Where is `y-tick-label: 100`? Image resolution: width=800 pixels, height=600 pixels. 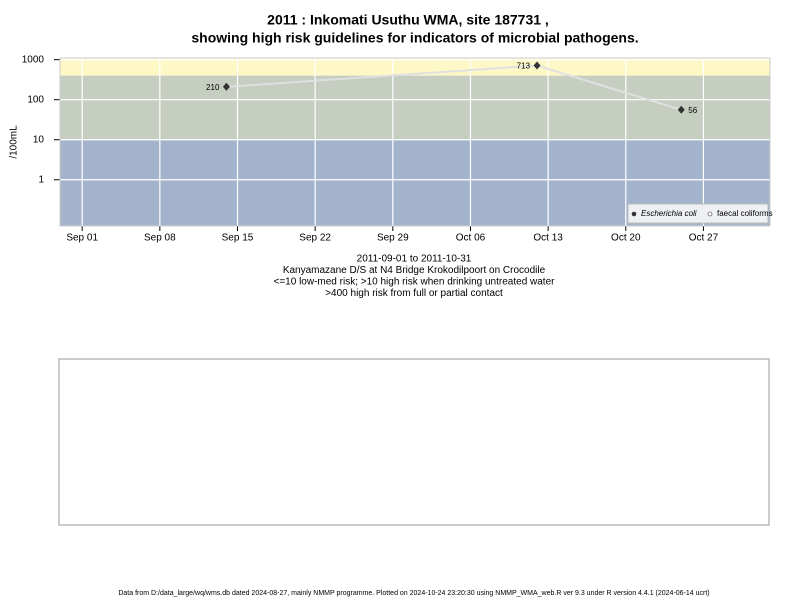
y-tick-label: 100 is located at coordinates (35, 99).